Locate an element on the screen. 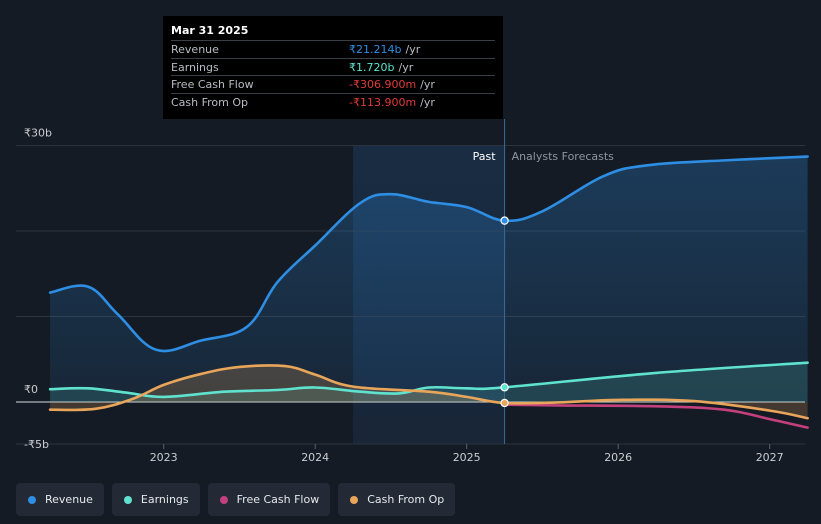  past-label: Past is located at coordinates (485, 156).